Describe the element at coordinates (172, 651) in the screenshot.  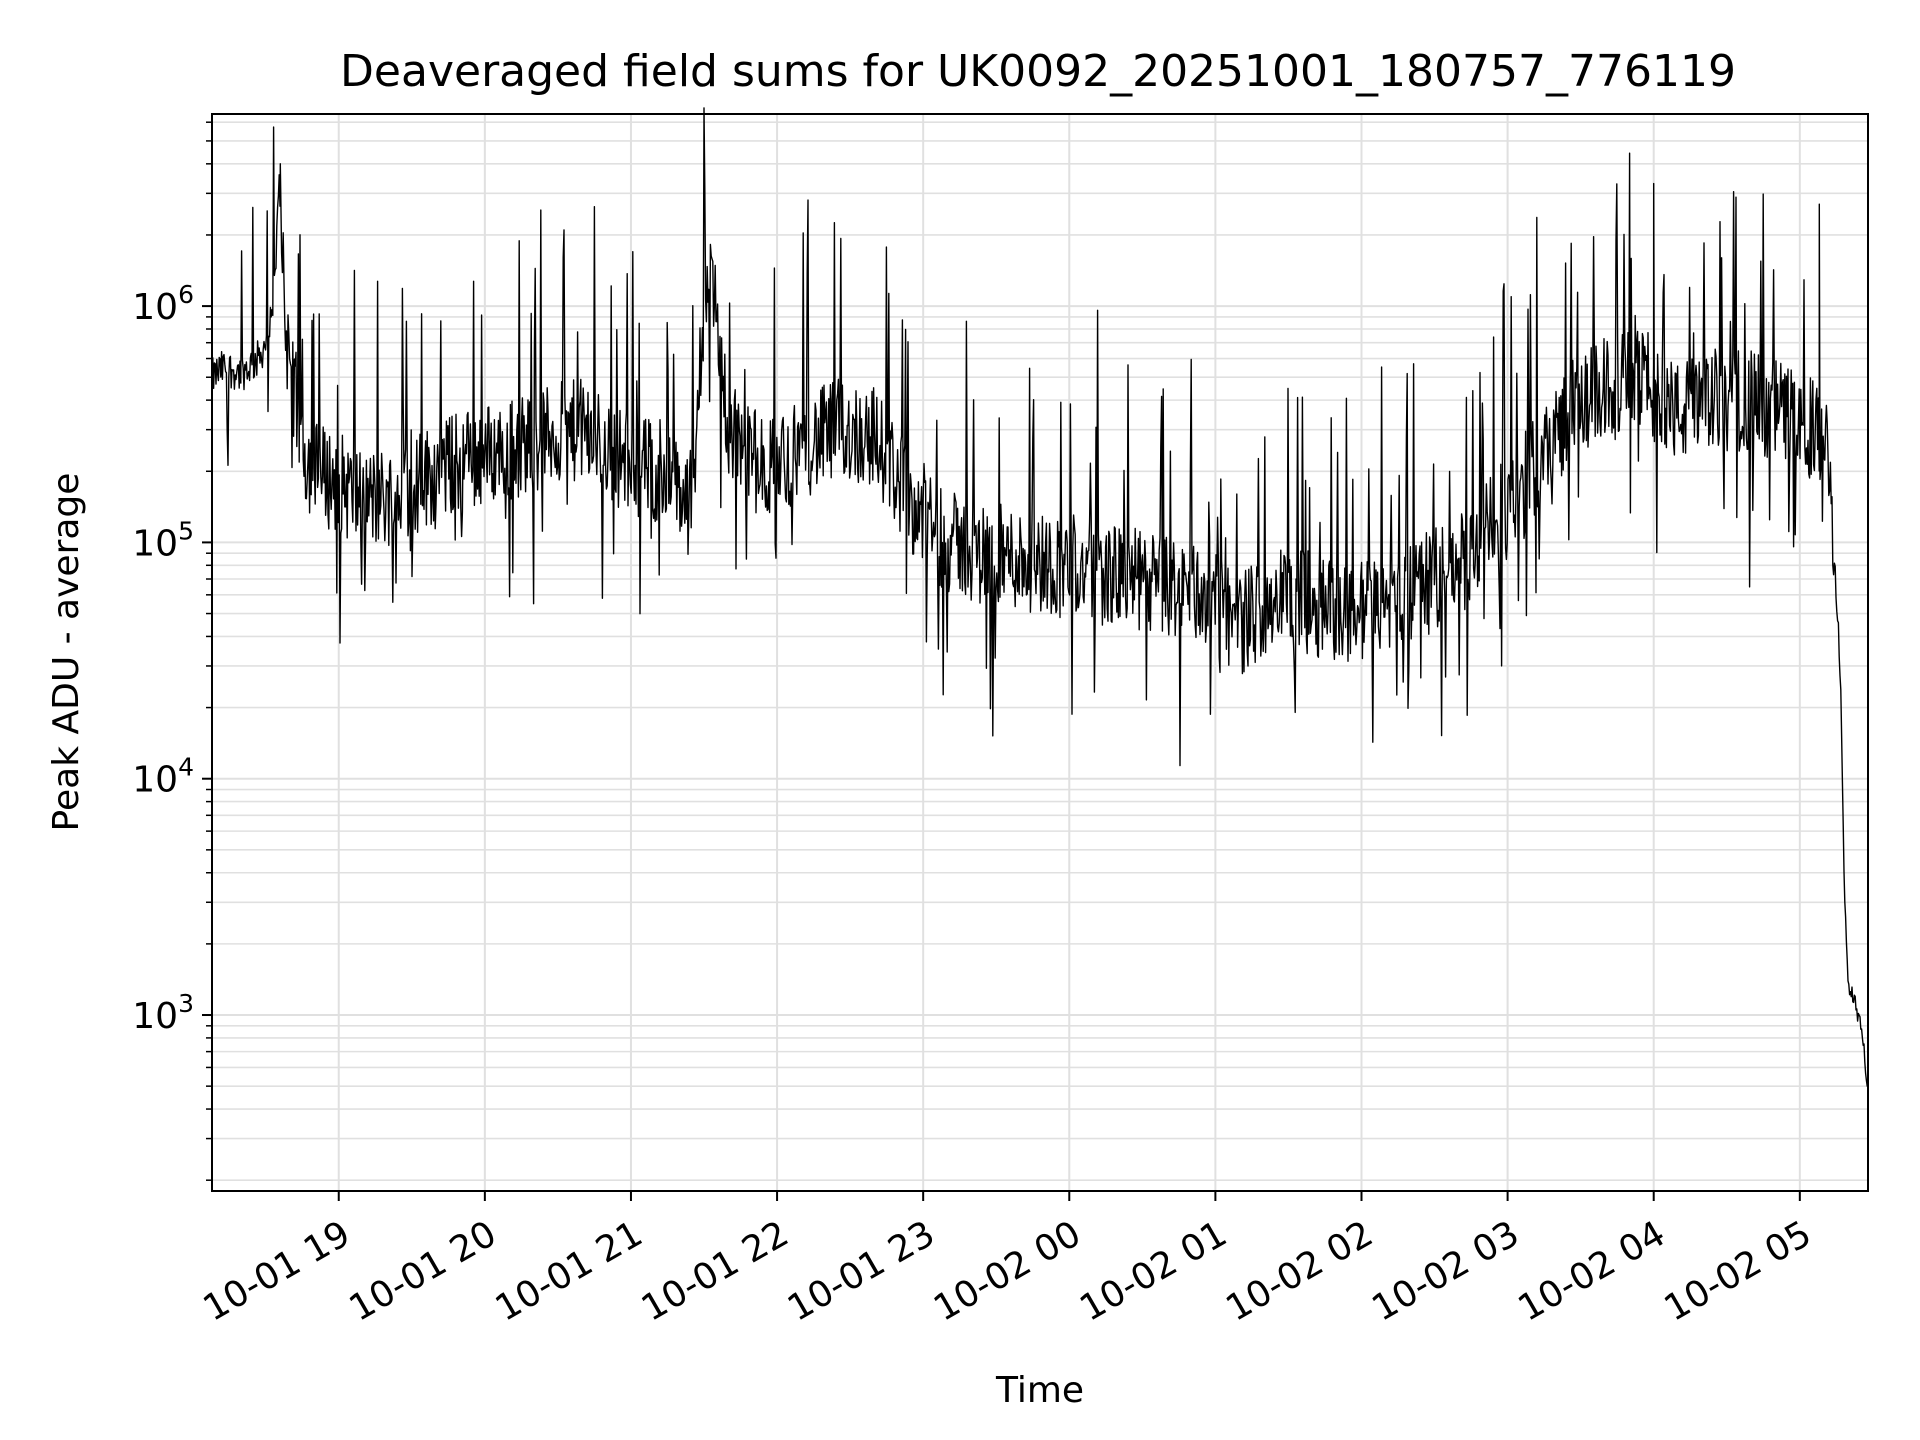
I see `y-axis: 10³ 10⁴ 10⁵ 10⁶` at that location.